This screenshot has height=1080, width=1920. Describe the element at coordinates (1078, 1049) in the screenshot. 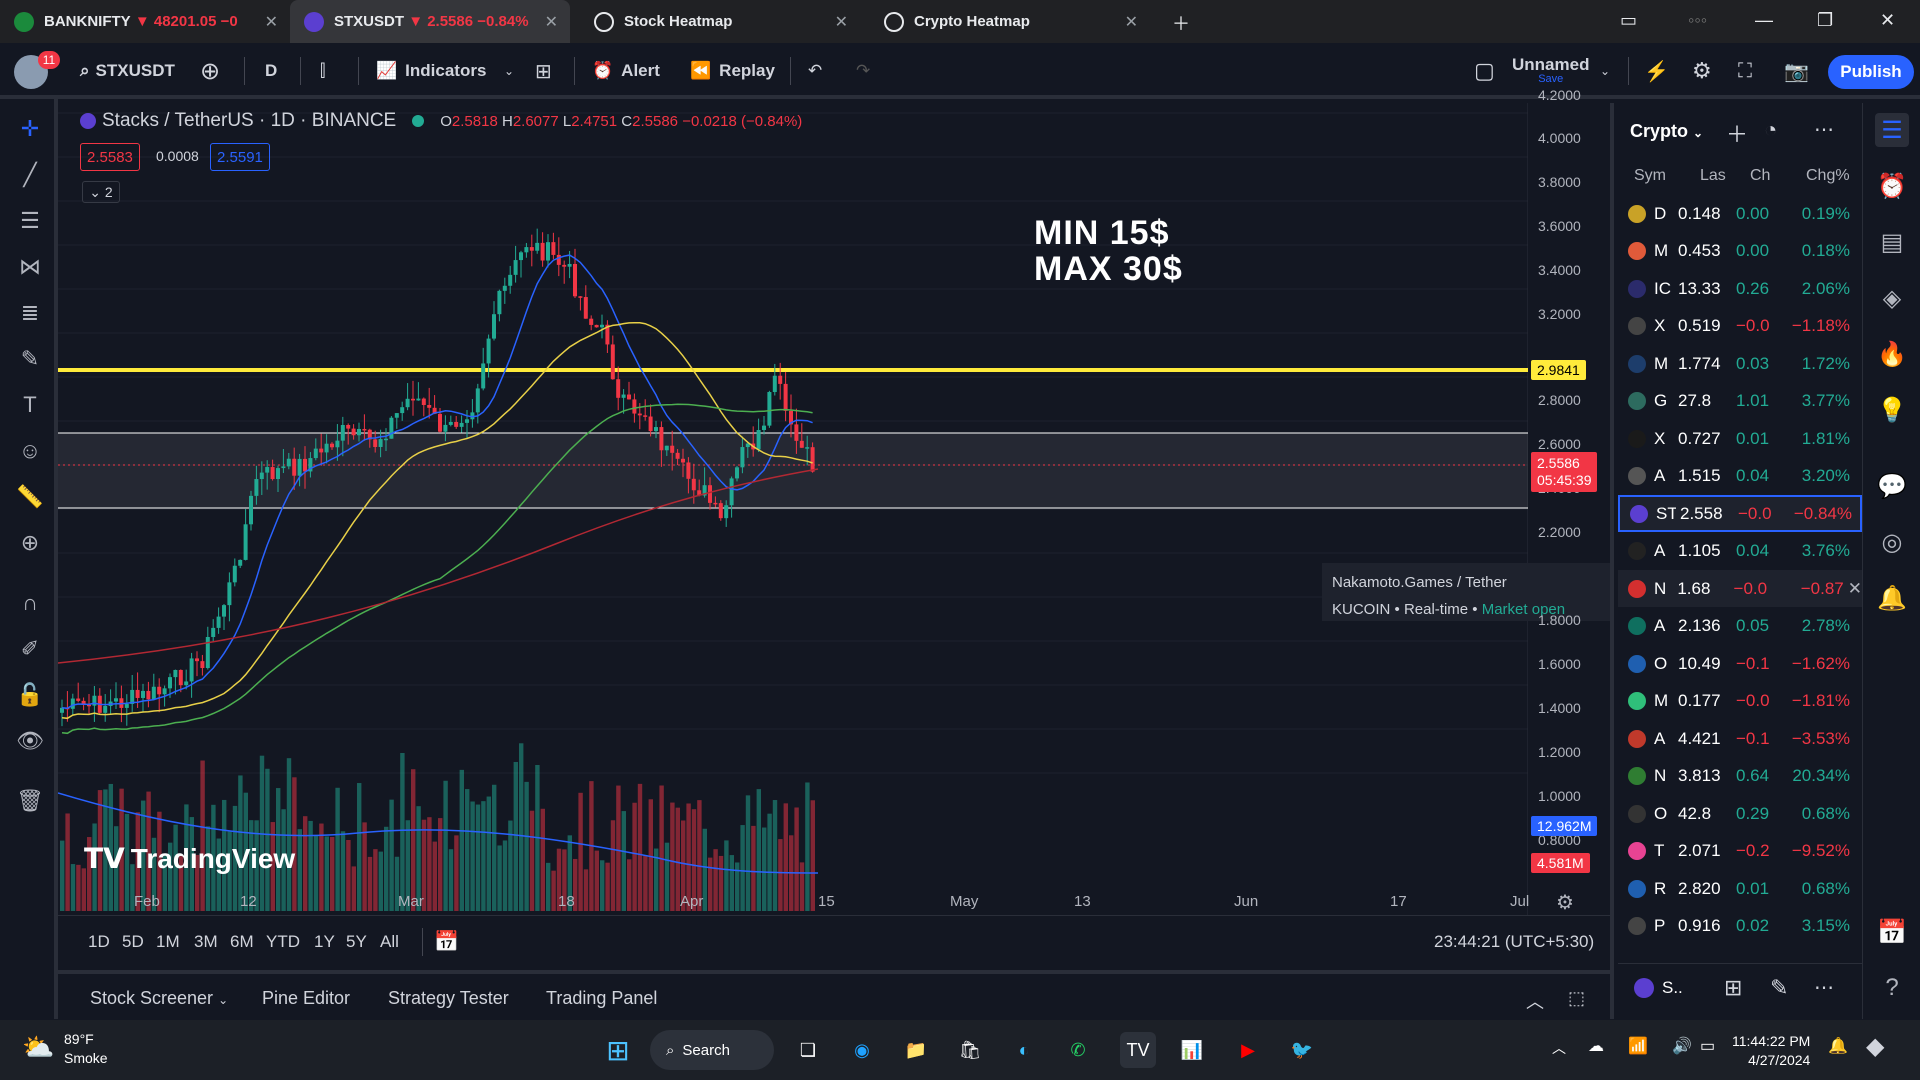

I see `whatsapp-icon: ✆` at that location.